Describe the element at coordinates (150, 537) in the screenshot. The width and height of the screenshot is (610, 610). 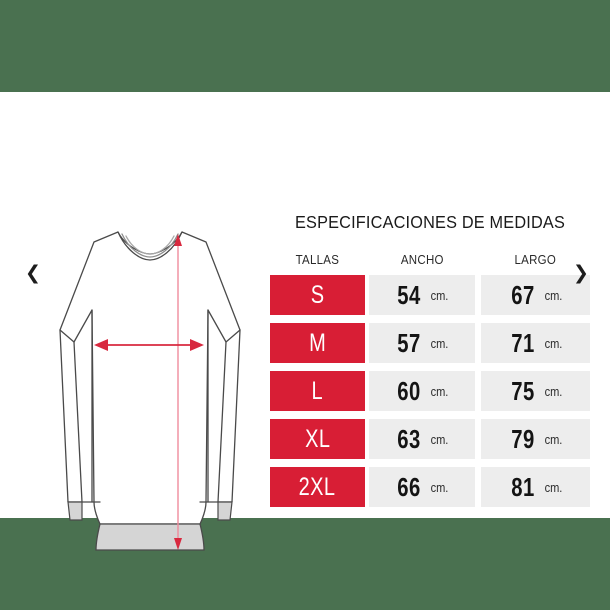
I see `hem-rib` at that location.